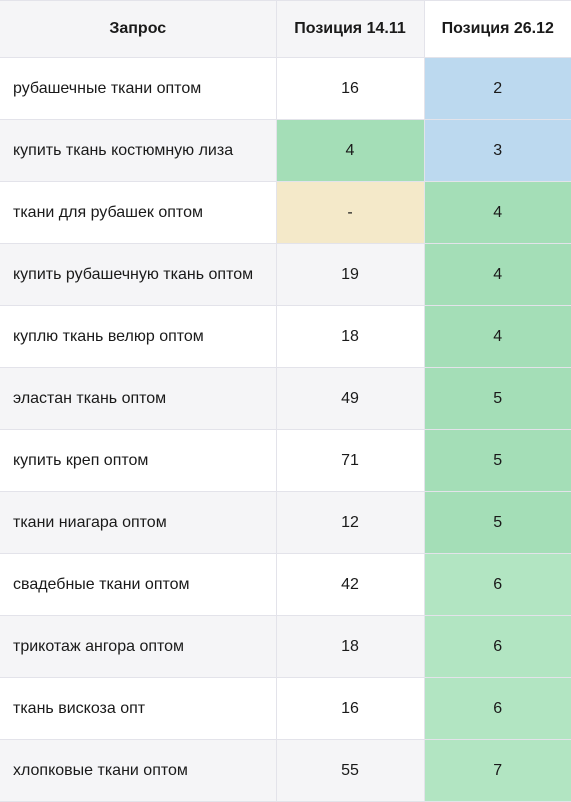 Image resolution: width=571 pixels, height=802 pixels. I want to click on table-row: ткани ниагара оптом 12 5, so click(285, 522).